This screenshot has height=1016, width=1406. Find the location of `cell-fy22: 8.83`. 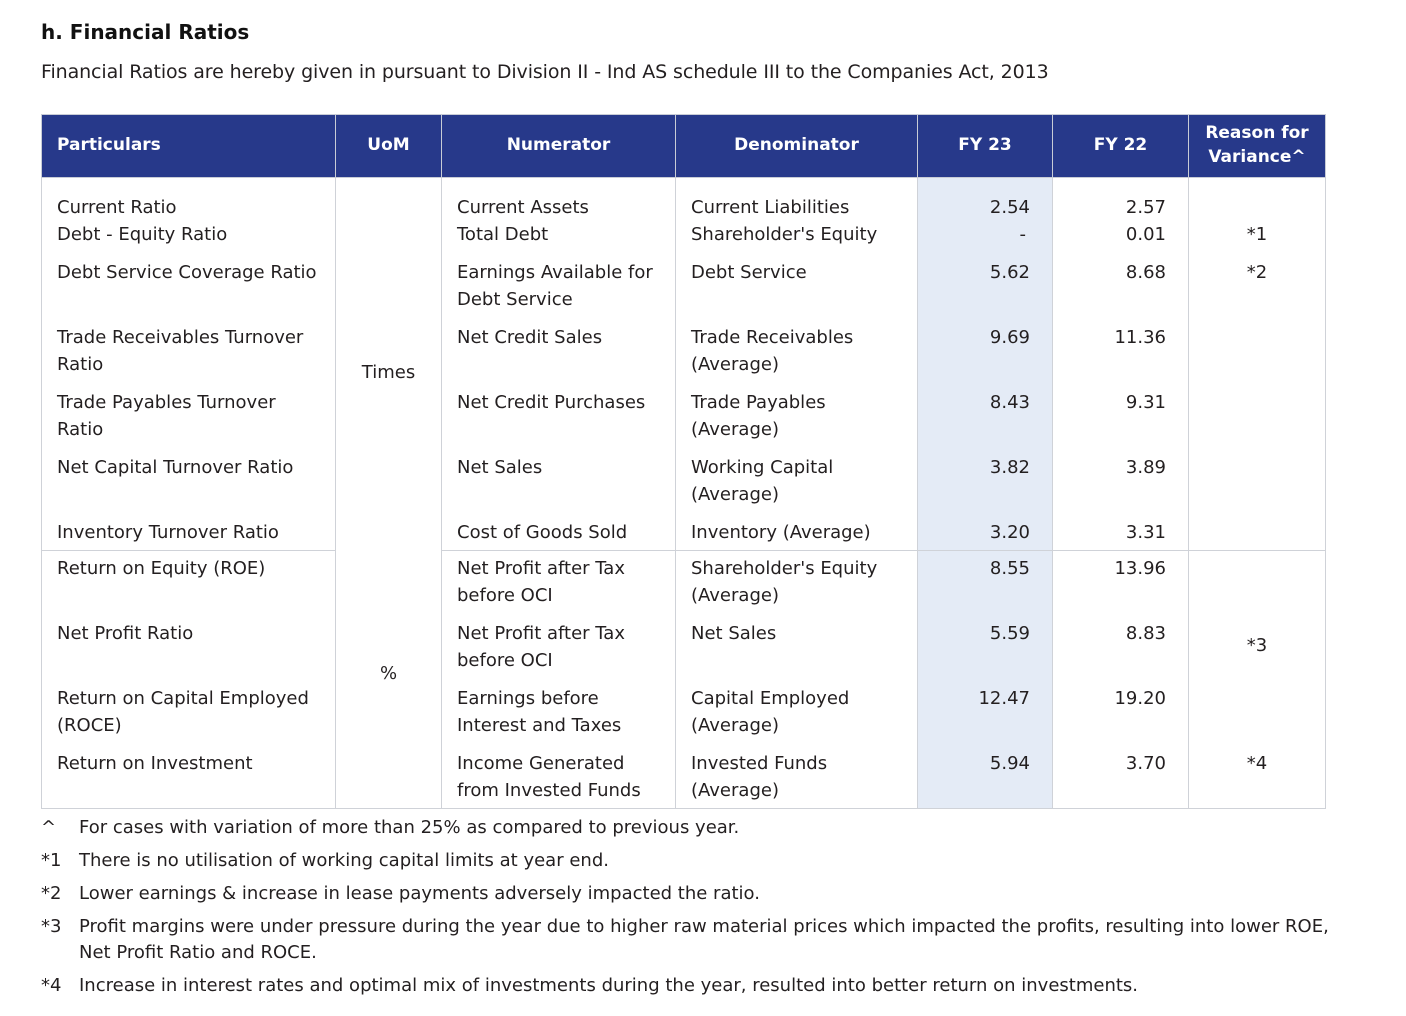

cell-fy22: 8.83 is located at coordinates (1120, 652).